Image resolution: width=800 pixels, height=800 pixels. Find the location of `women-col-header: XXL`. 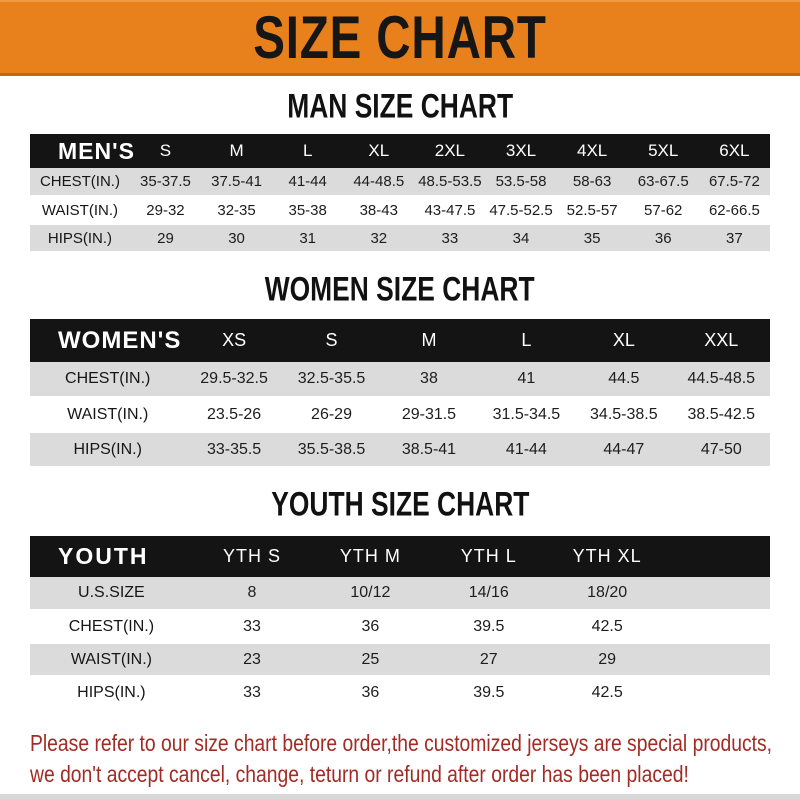

women-col-header: XXL is located at coordinates (721, 340).